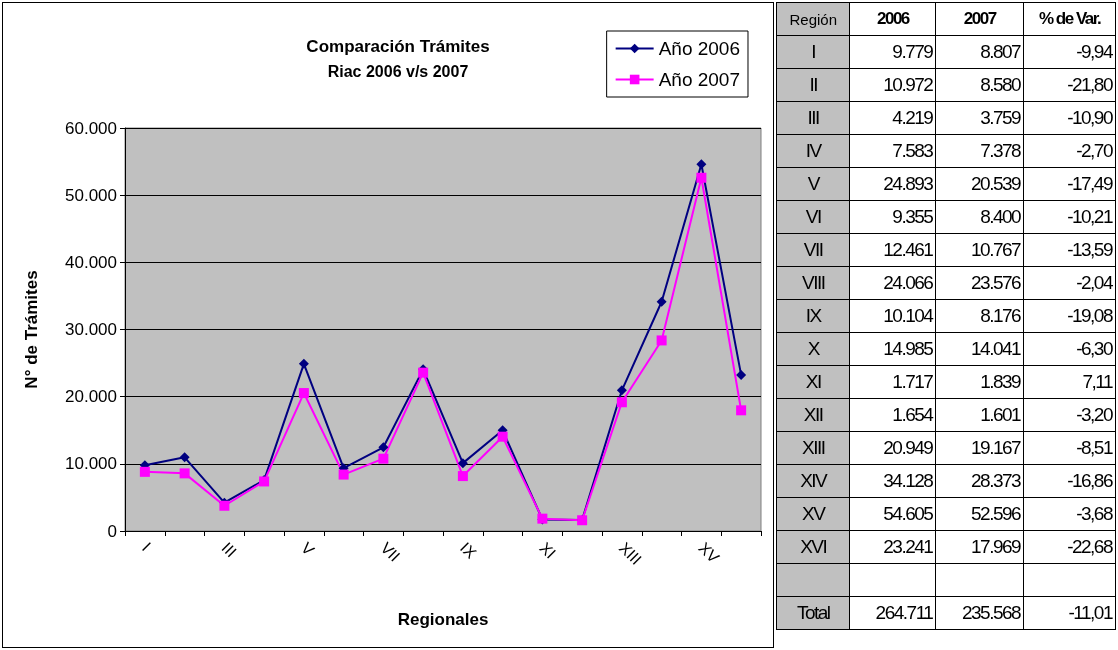 The image size is (1118, 650). What do you see at coordinates (443, 619) in the screenshot?
I see `x-axis-title: Regionales` at bounding box center [443, 619].